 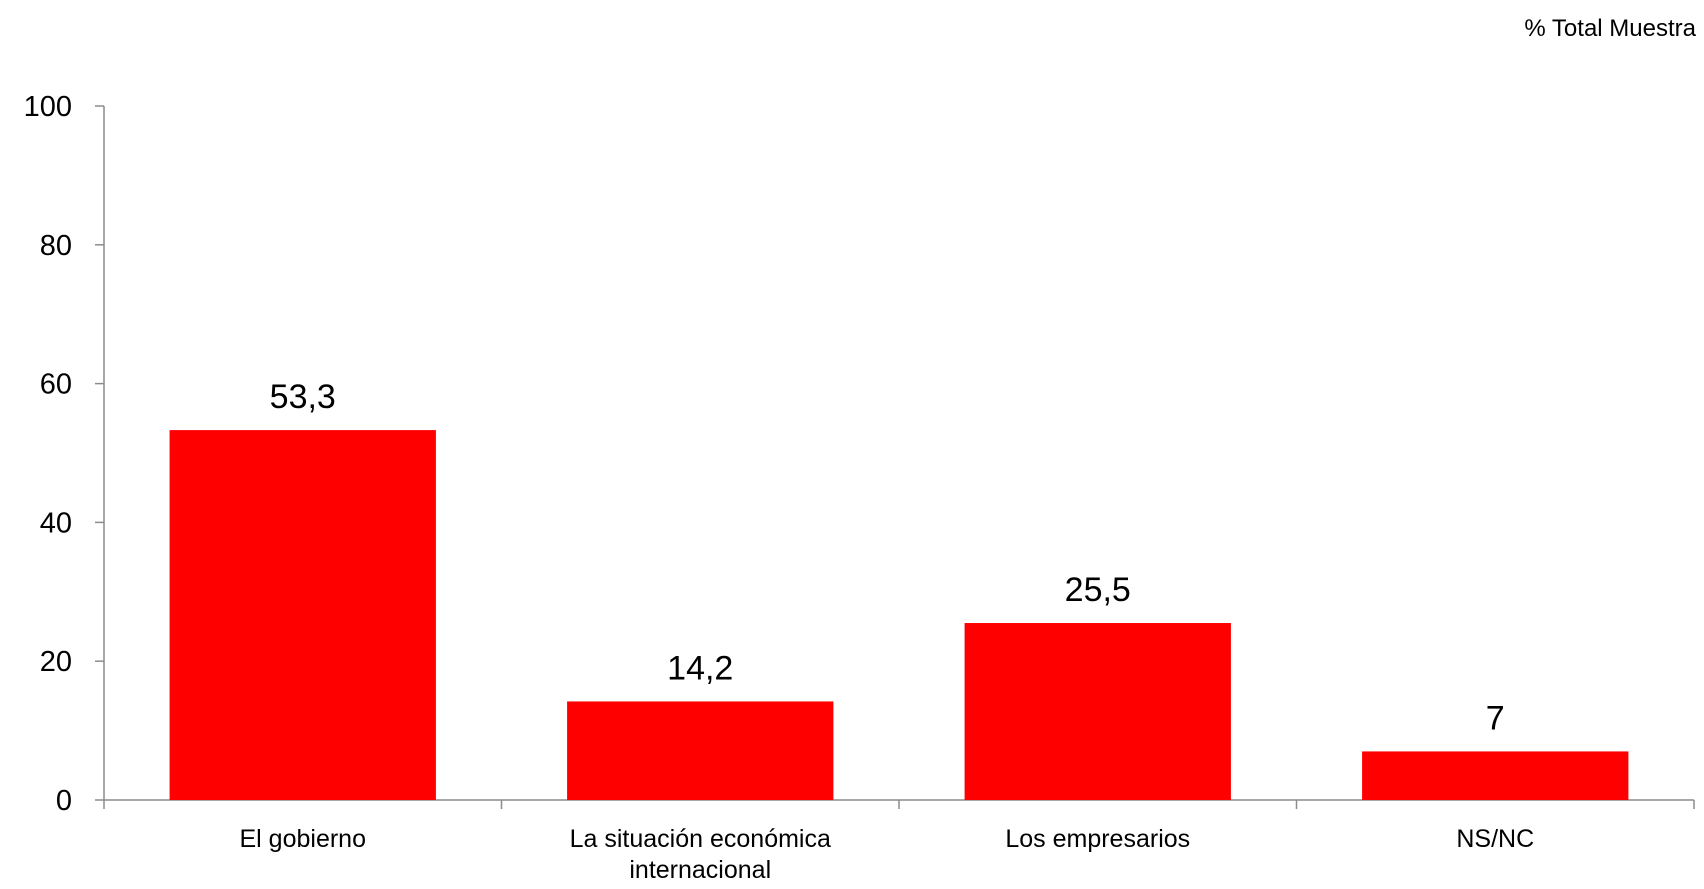 I want to click on data-label: 14,2, so click(x=700, y=668).